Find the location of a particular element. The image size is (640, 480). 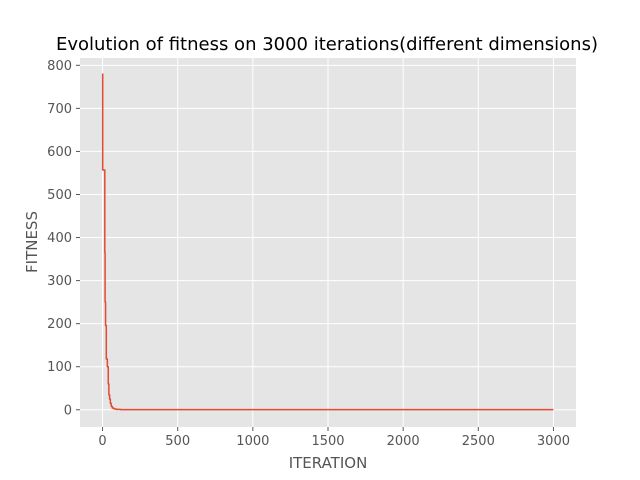

x-tick-label: 1000 is located at coordinates (252, 441).